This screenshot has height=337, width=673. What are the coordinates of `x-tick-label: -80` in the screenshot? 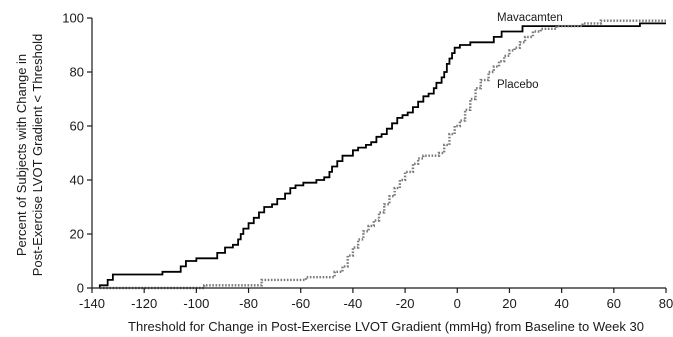 It's located at (248, 303).